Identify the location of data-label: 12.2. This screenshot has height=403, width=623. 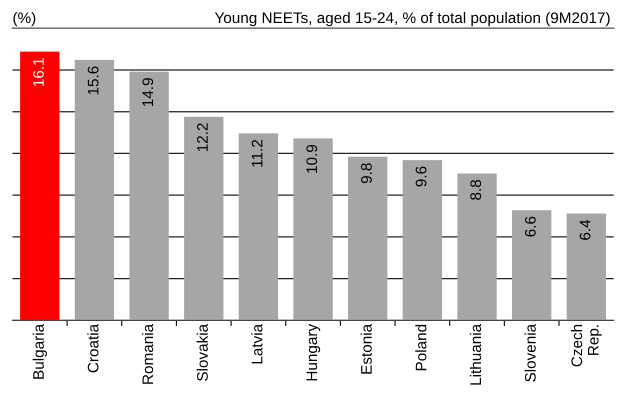
(202, 137).